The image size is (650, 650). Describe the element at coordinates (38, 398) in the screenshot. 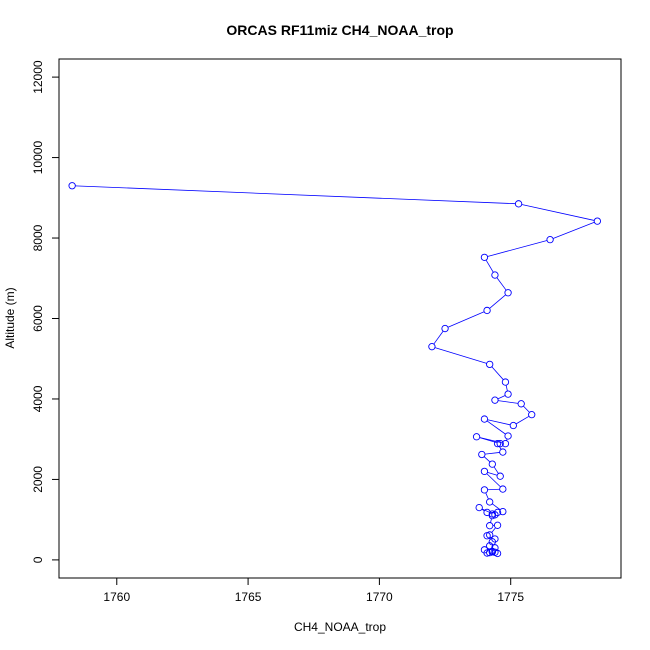

I see `y-tick-label: 4000` at that location.